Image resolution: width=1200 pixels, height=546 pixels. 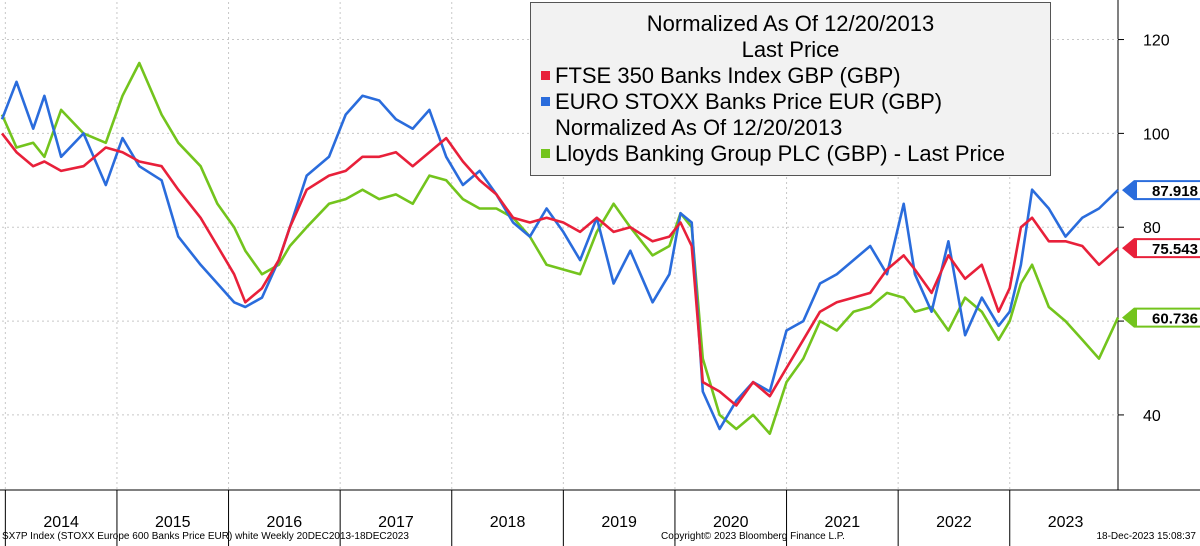 I want to click on legend-entry-eurostoxx: EURO STOXX Banks Price EUR (GBP), so click(x=790, y=102).